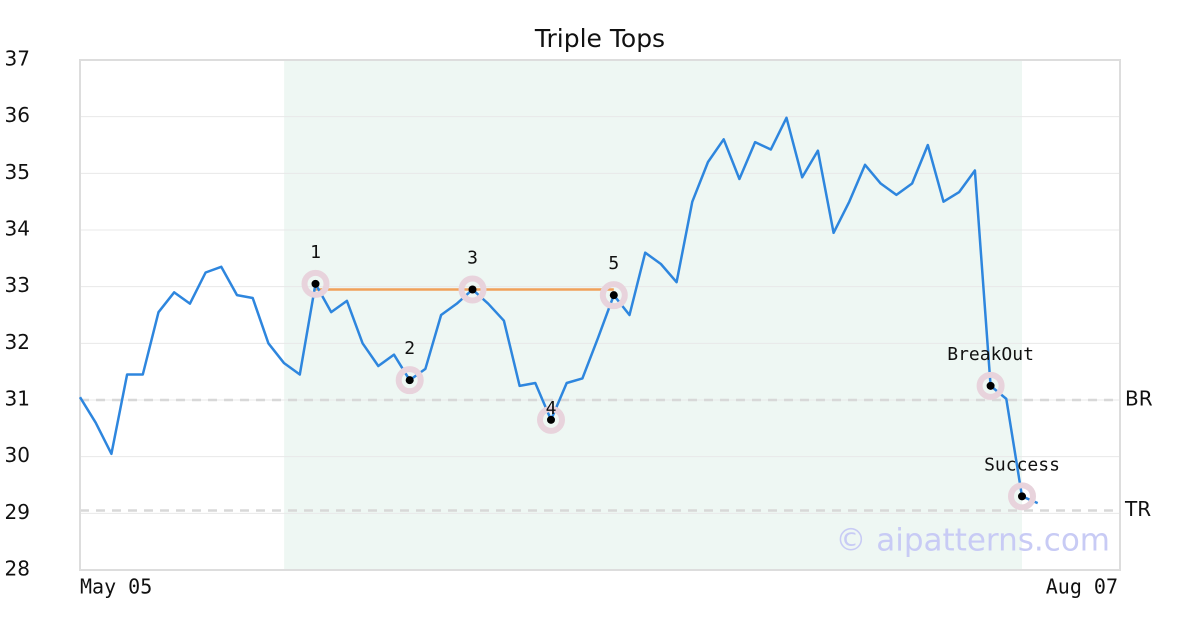  What do you see at coordinates (17, 569) in the screenshot?
I see `y-tick-label: 28` at bounding box center [17, 569].